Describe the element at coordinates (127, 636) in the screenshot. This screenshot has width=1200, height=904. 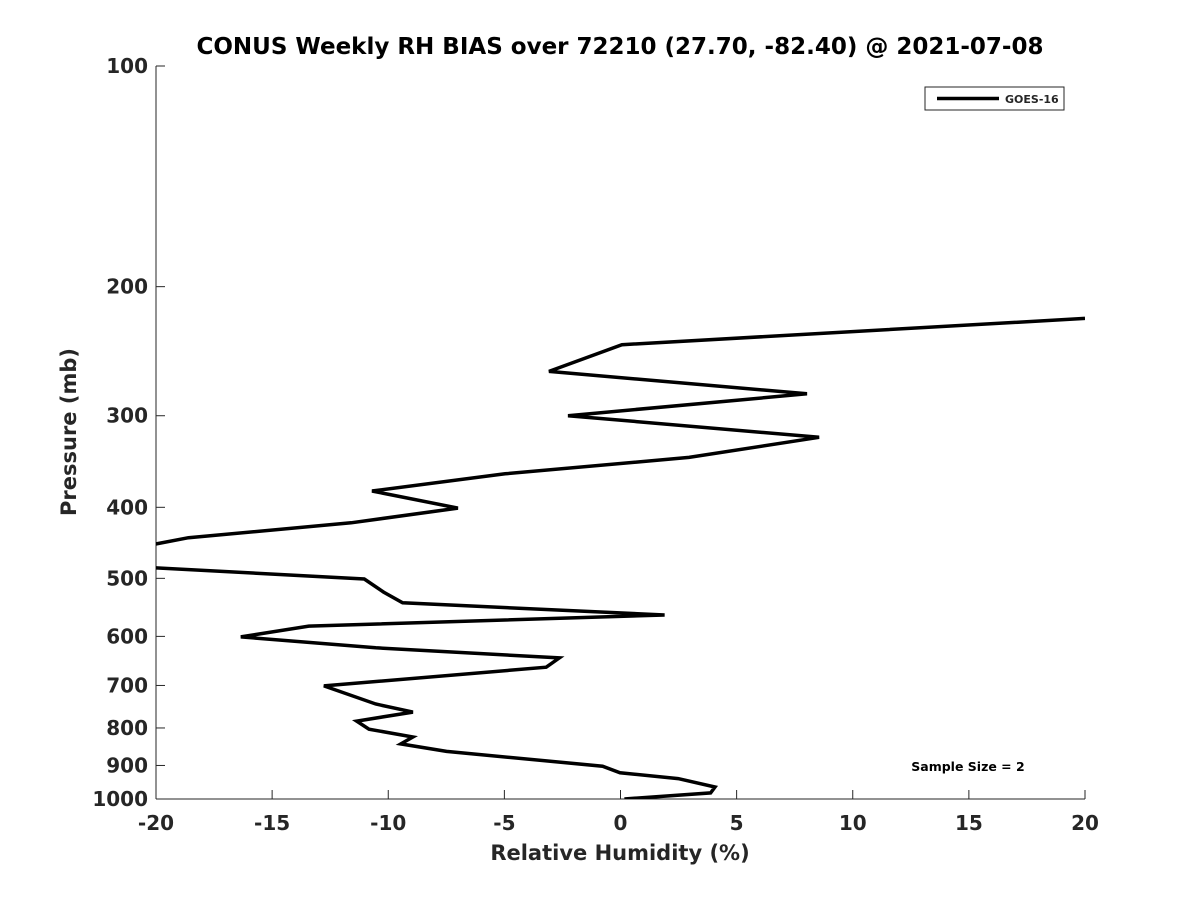
I see `y-tick-label: 600` at that location.